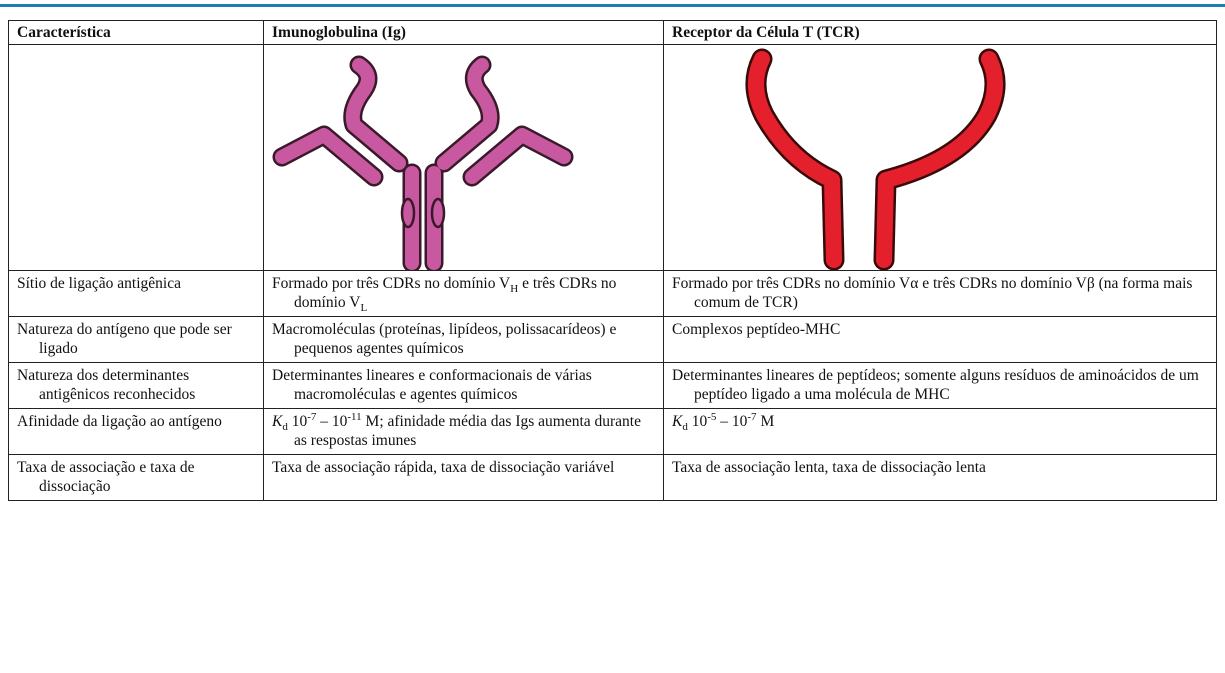 The image size is (1225, 673). Describe the element at coordinates (136, 431) in the screenshot. I see `cell: Afinidade da ligação ao antígeno` at that location.